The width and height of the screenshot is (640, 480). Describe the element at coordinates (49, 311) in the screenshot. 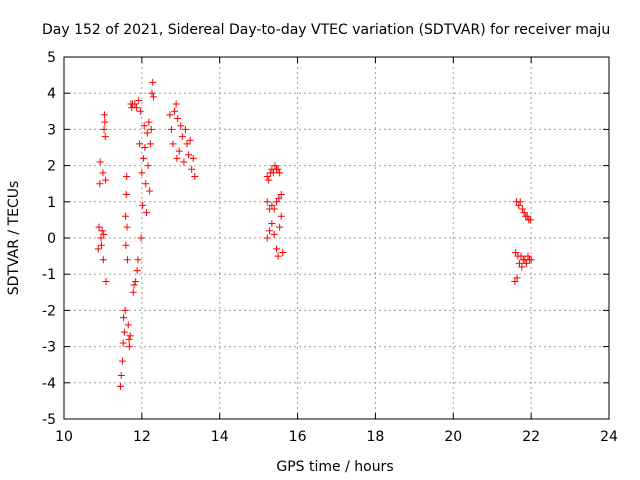

I see `y-tick-label: -2` at that location.